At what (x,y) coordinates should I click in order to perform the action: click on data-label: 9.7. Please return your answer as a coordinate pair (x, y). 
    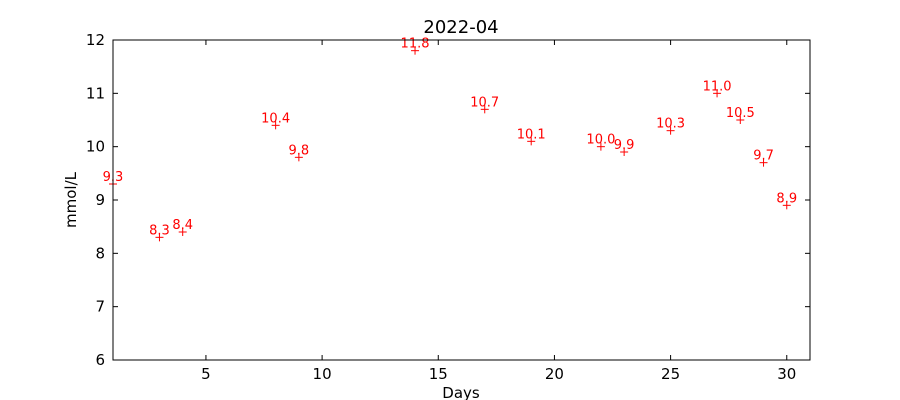
    Looking at the image, I should click on (763, 156).